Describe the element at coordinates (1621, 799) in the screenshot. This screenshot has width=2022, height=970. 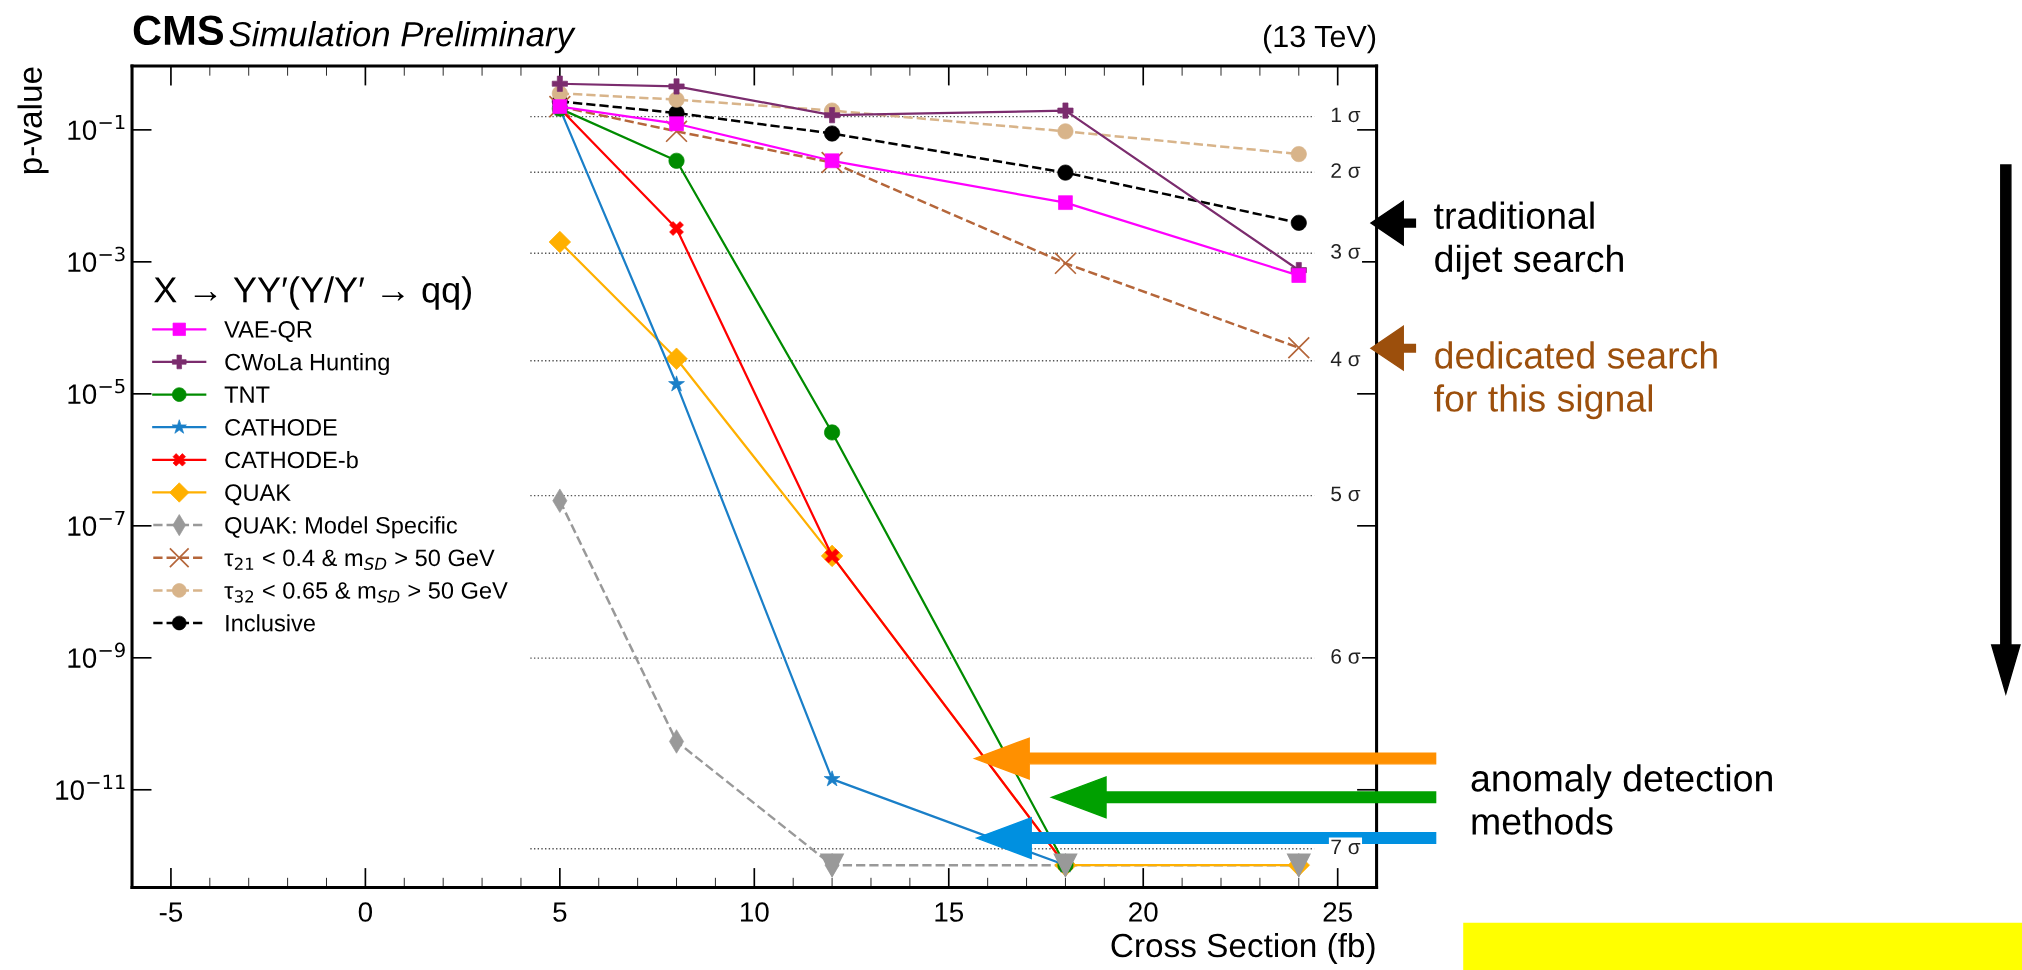
I see `text: anomaly detection methods` at that location.